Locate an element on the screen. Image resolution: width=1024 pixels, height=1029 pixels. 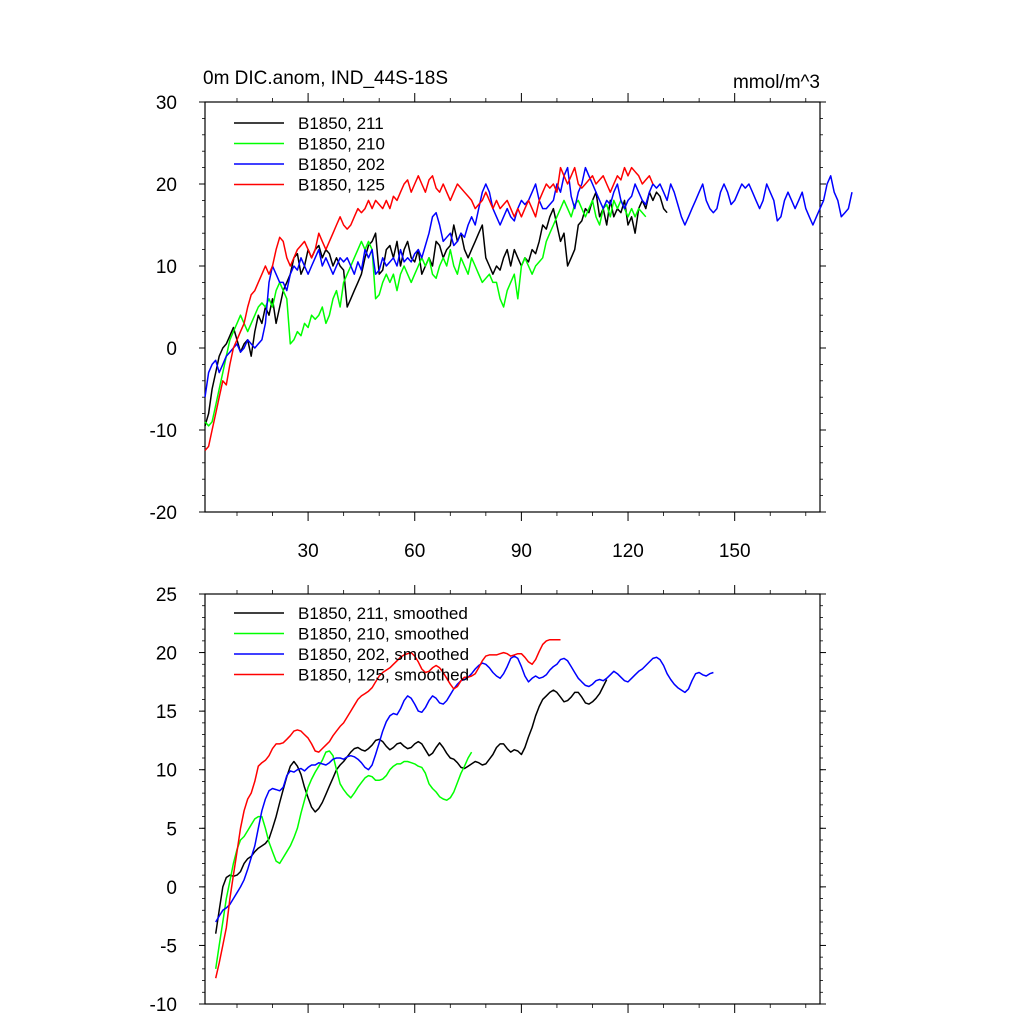
legend-label: B1850, 202, smoothed is located at coordinates (383, 654).